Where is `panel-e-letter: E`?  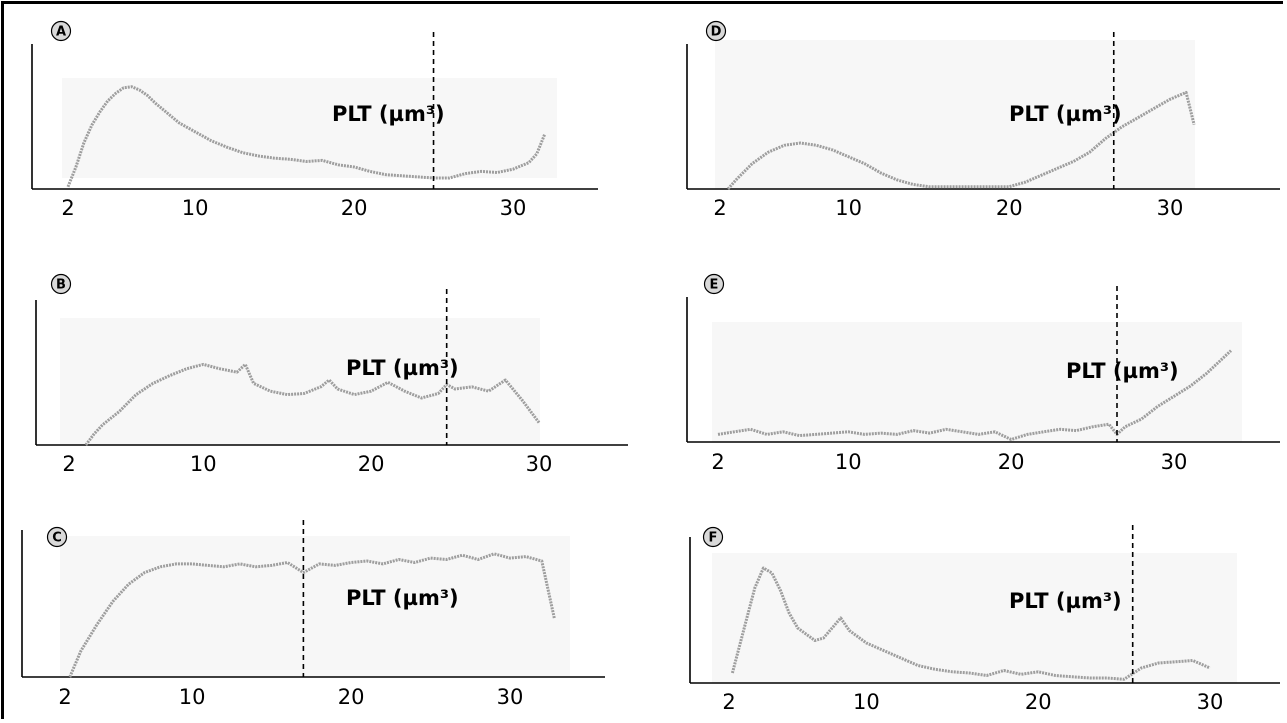 panel-e-letter: E is located at coordinates (714, 285).